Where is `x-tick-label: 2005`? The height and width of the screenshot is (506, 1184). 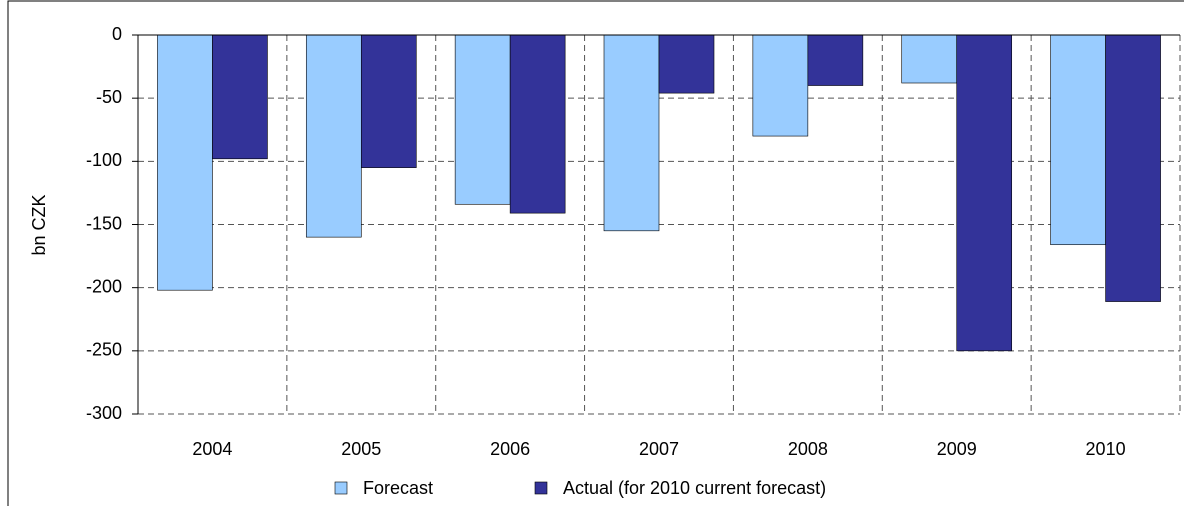
x-tick-label: 2005 is located at coordinates (361, 449).